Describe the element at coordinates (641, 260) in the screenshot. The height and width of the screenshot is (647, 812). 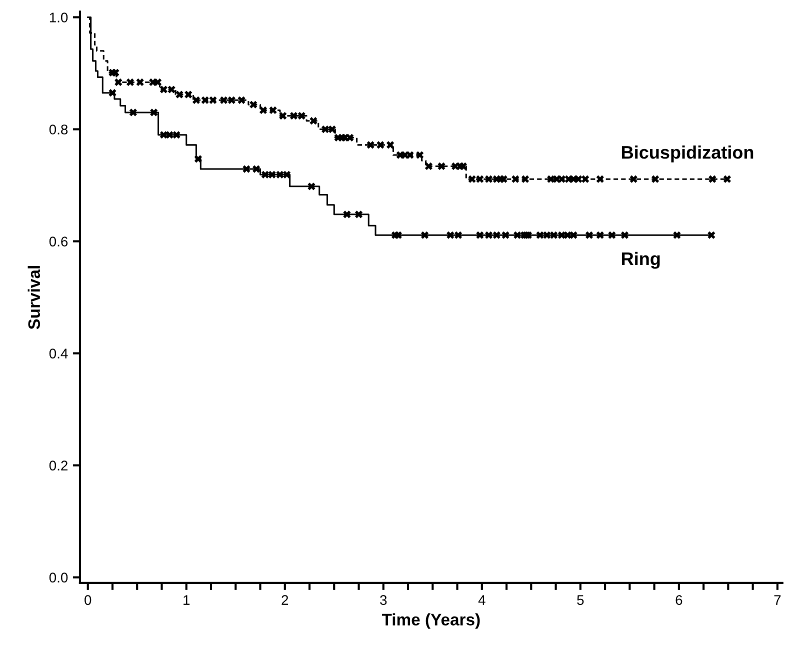
I see `series-label: Ring` at that location.